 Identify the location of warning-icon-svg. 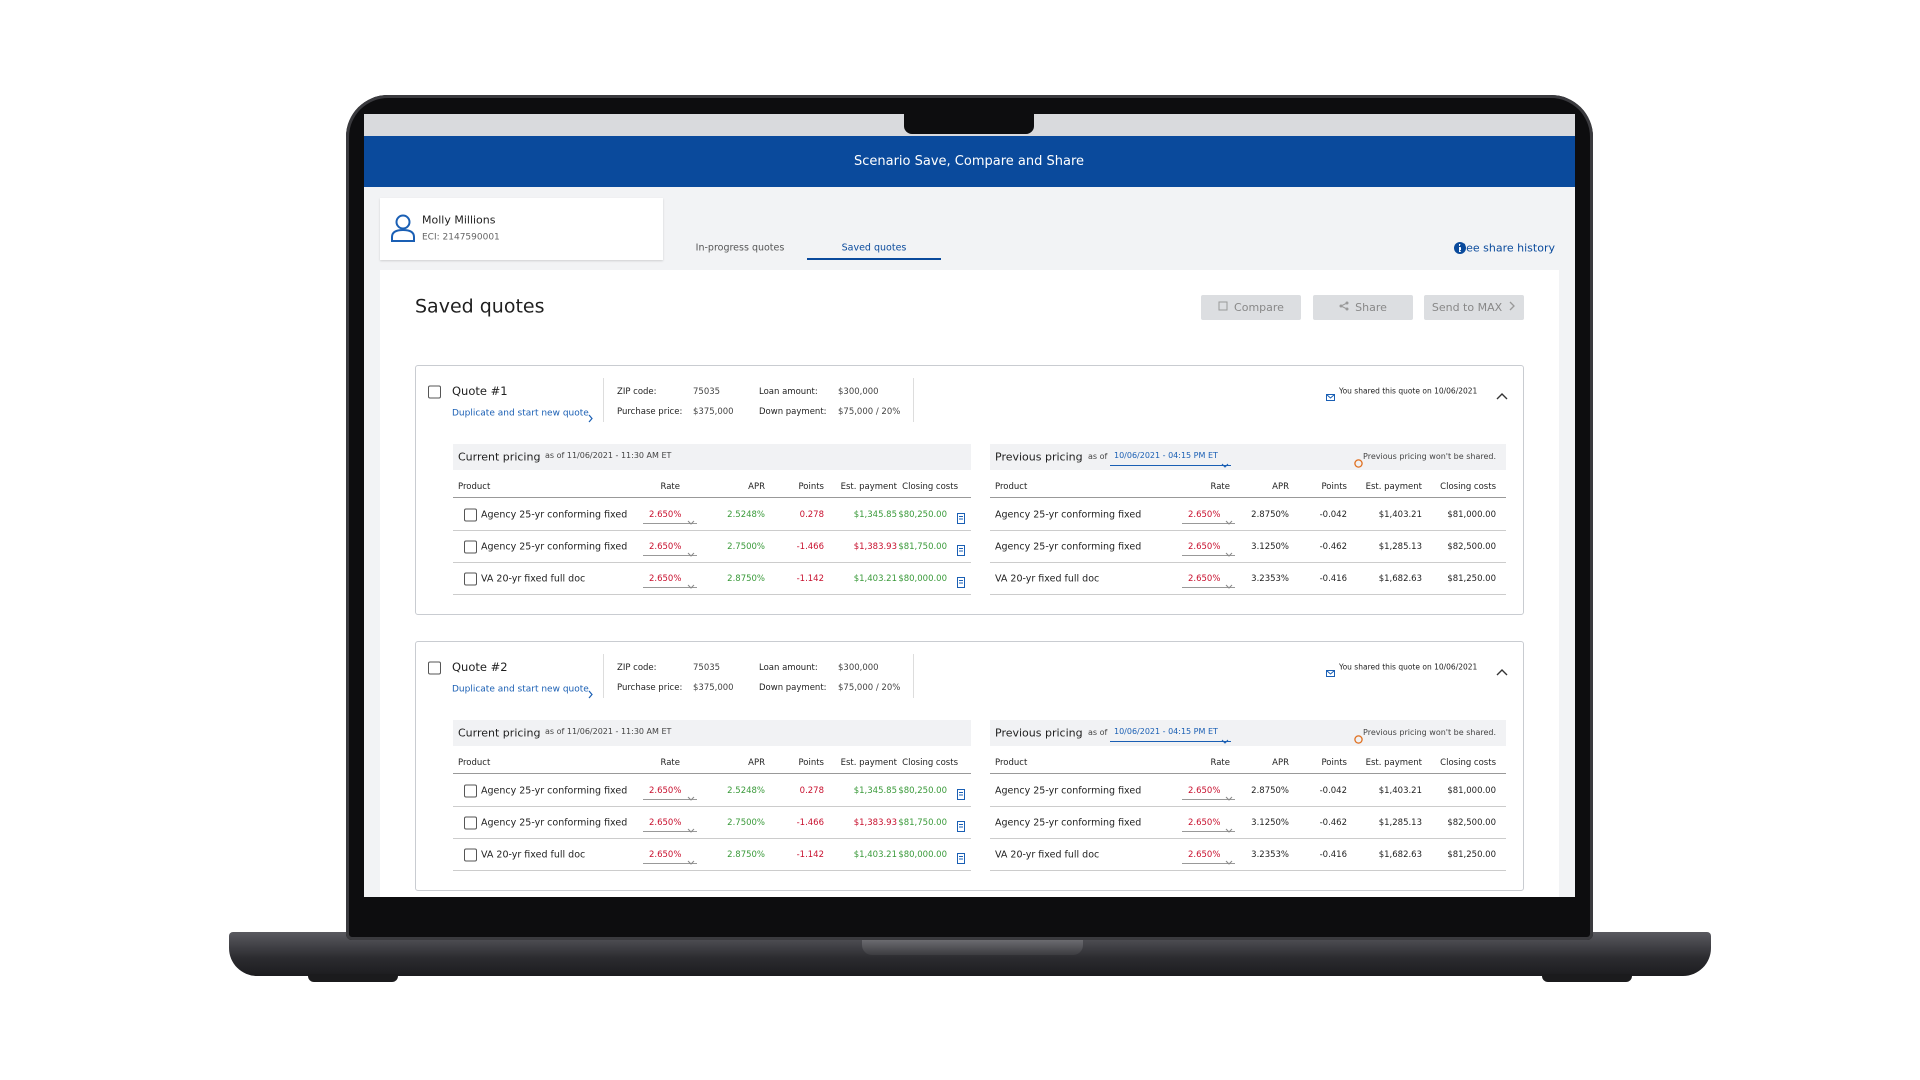
(1358, 463).